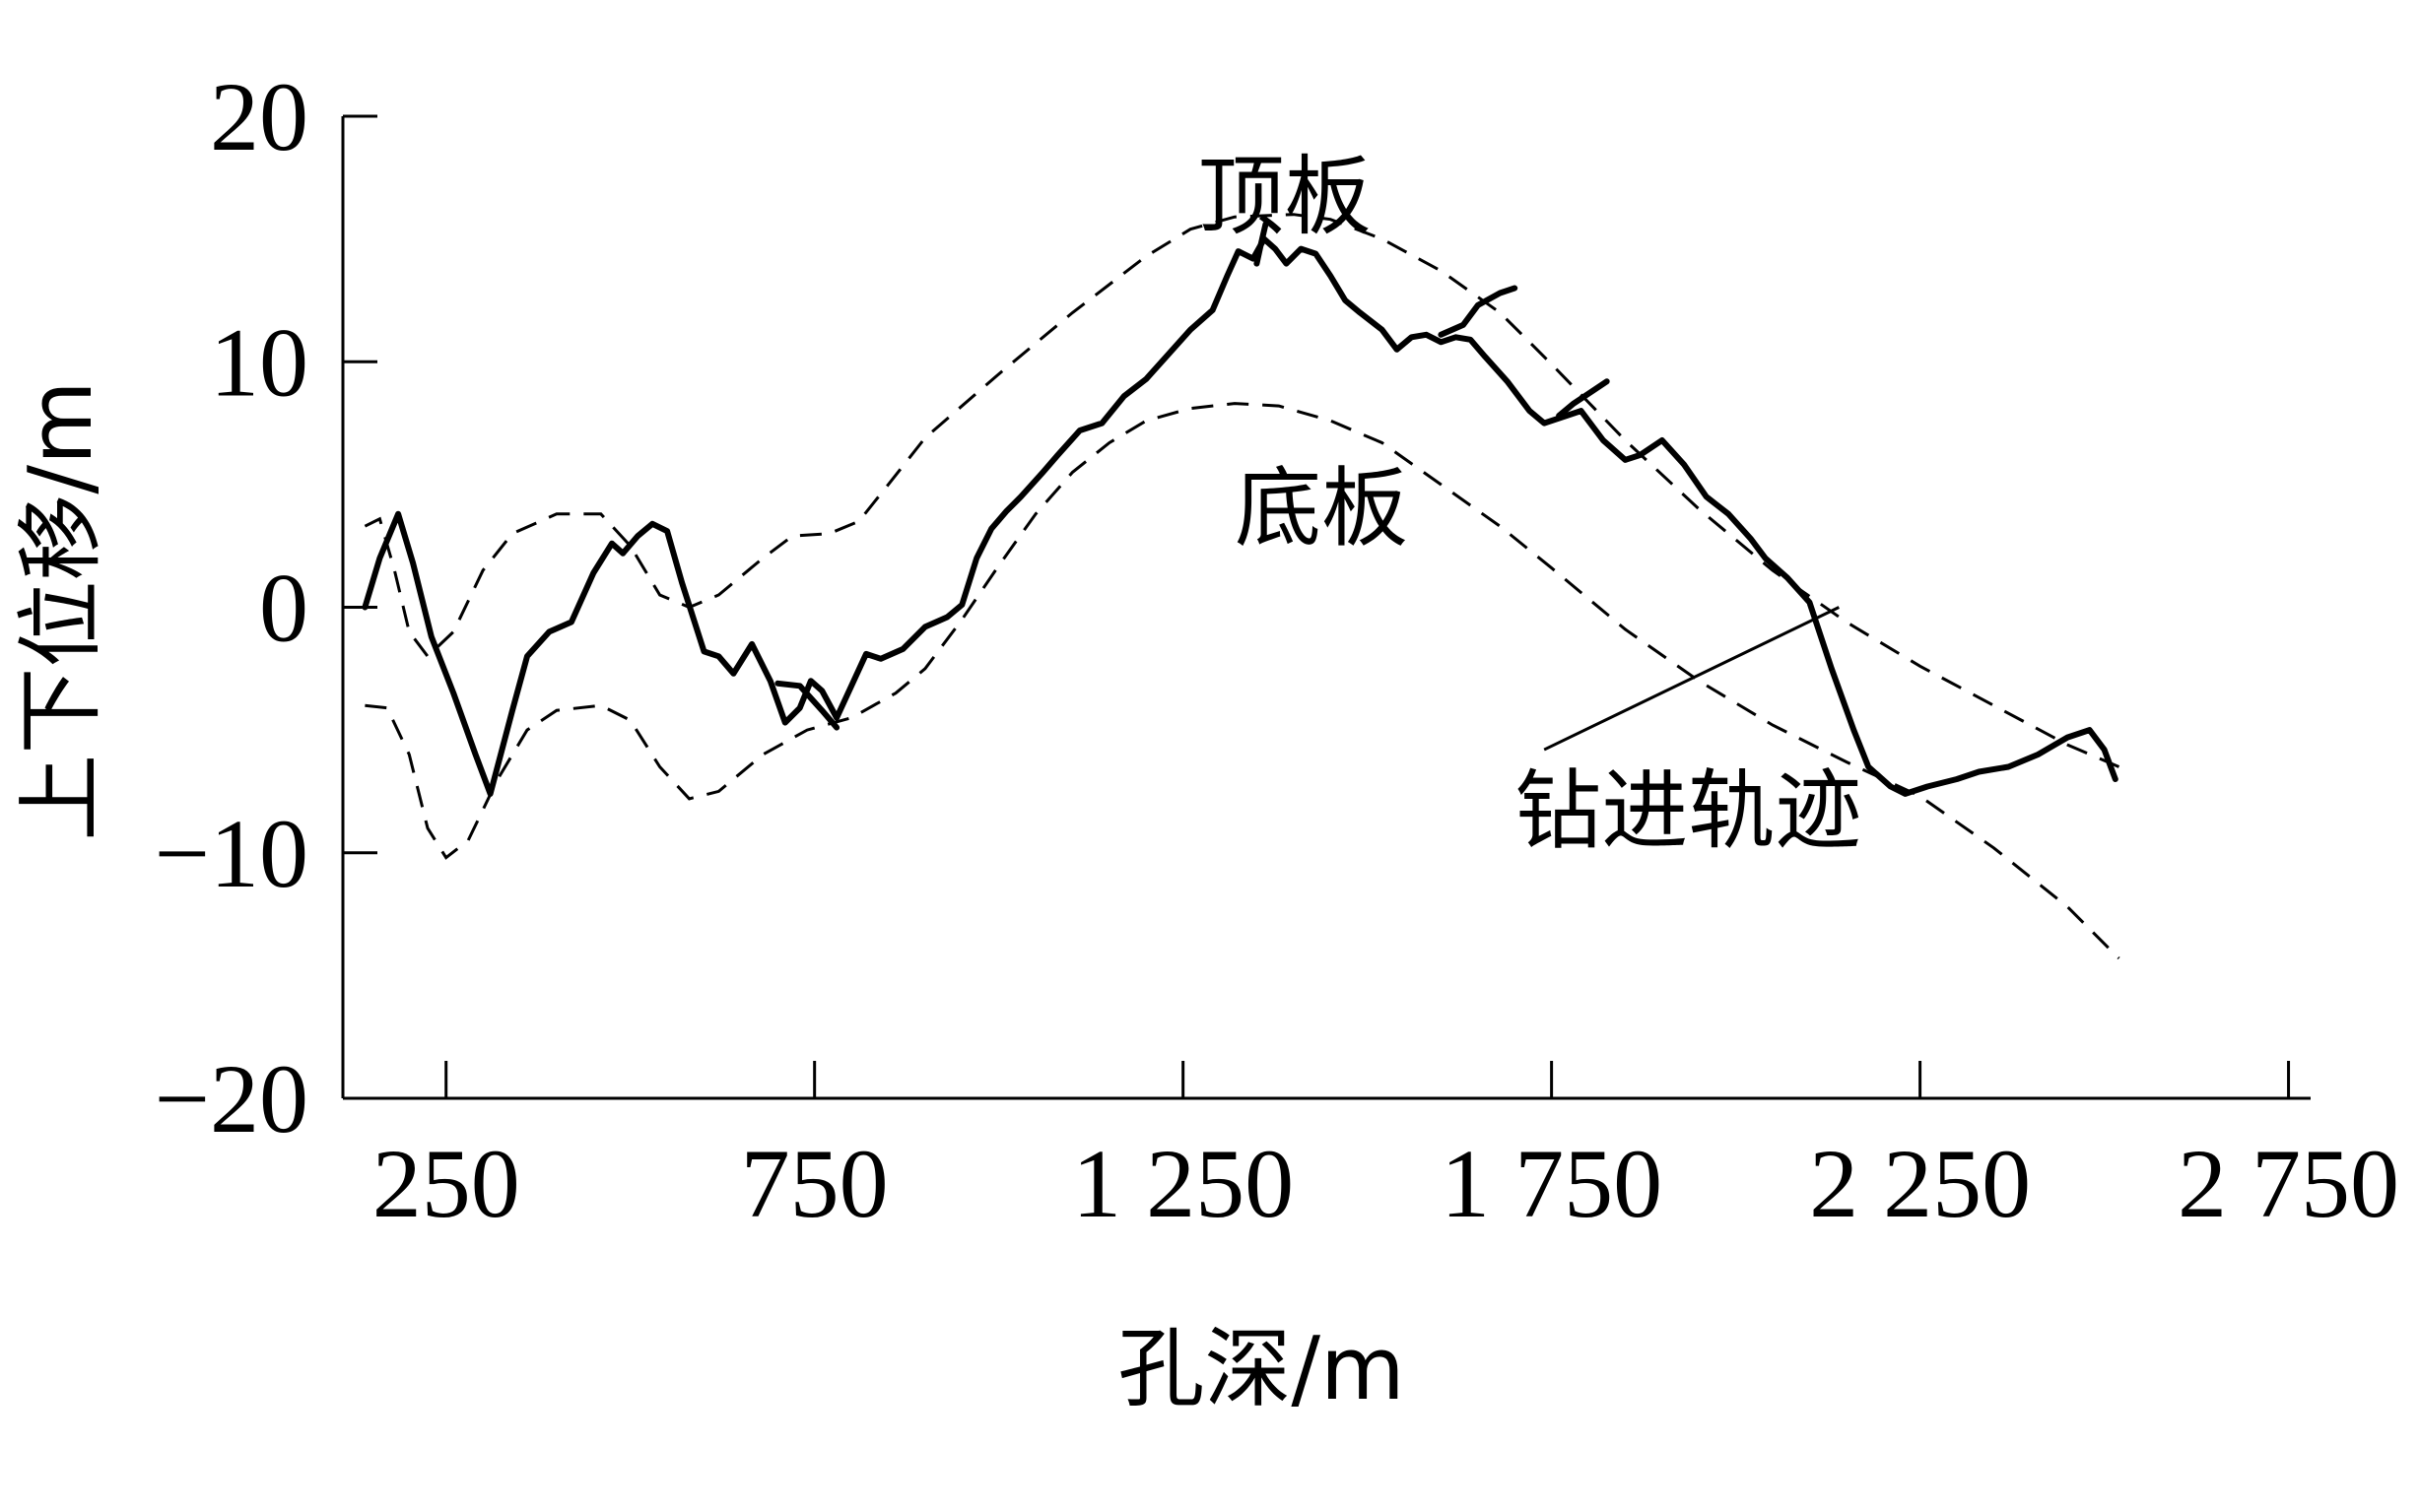  Describe the element at coordinates (231, 1098) in the screenshot. I see `y-tick-label: −20` at that location.